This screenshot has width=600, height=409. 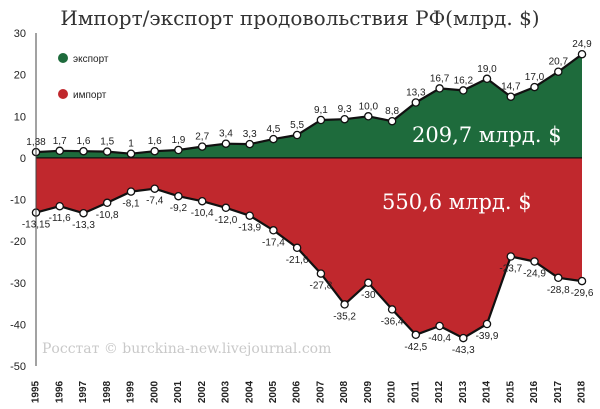 What do you see at coordinates (154, 391) in the screenshot?
I see `x-tick-label-2000: 2000` at bounding box center [154, 391].